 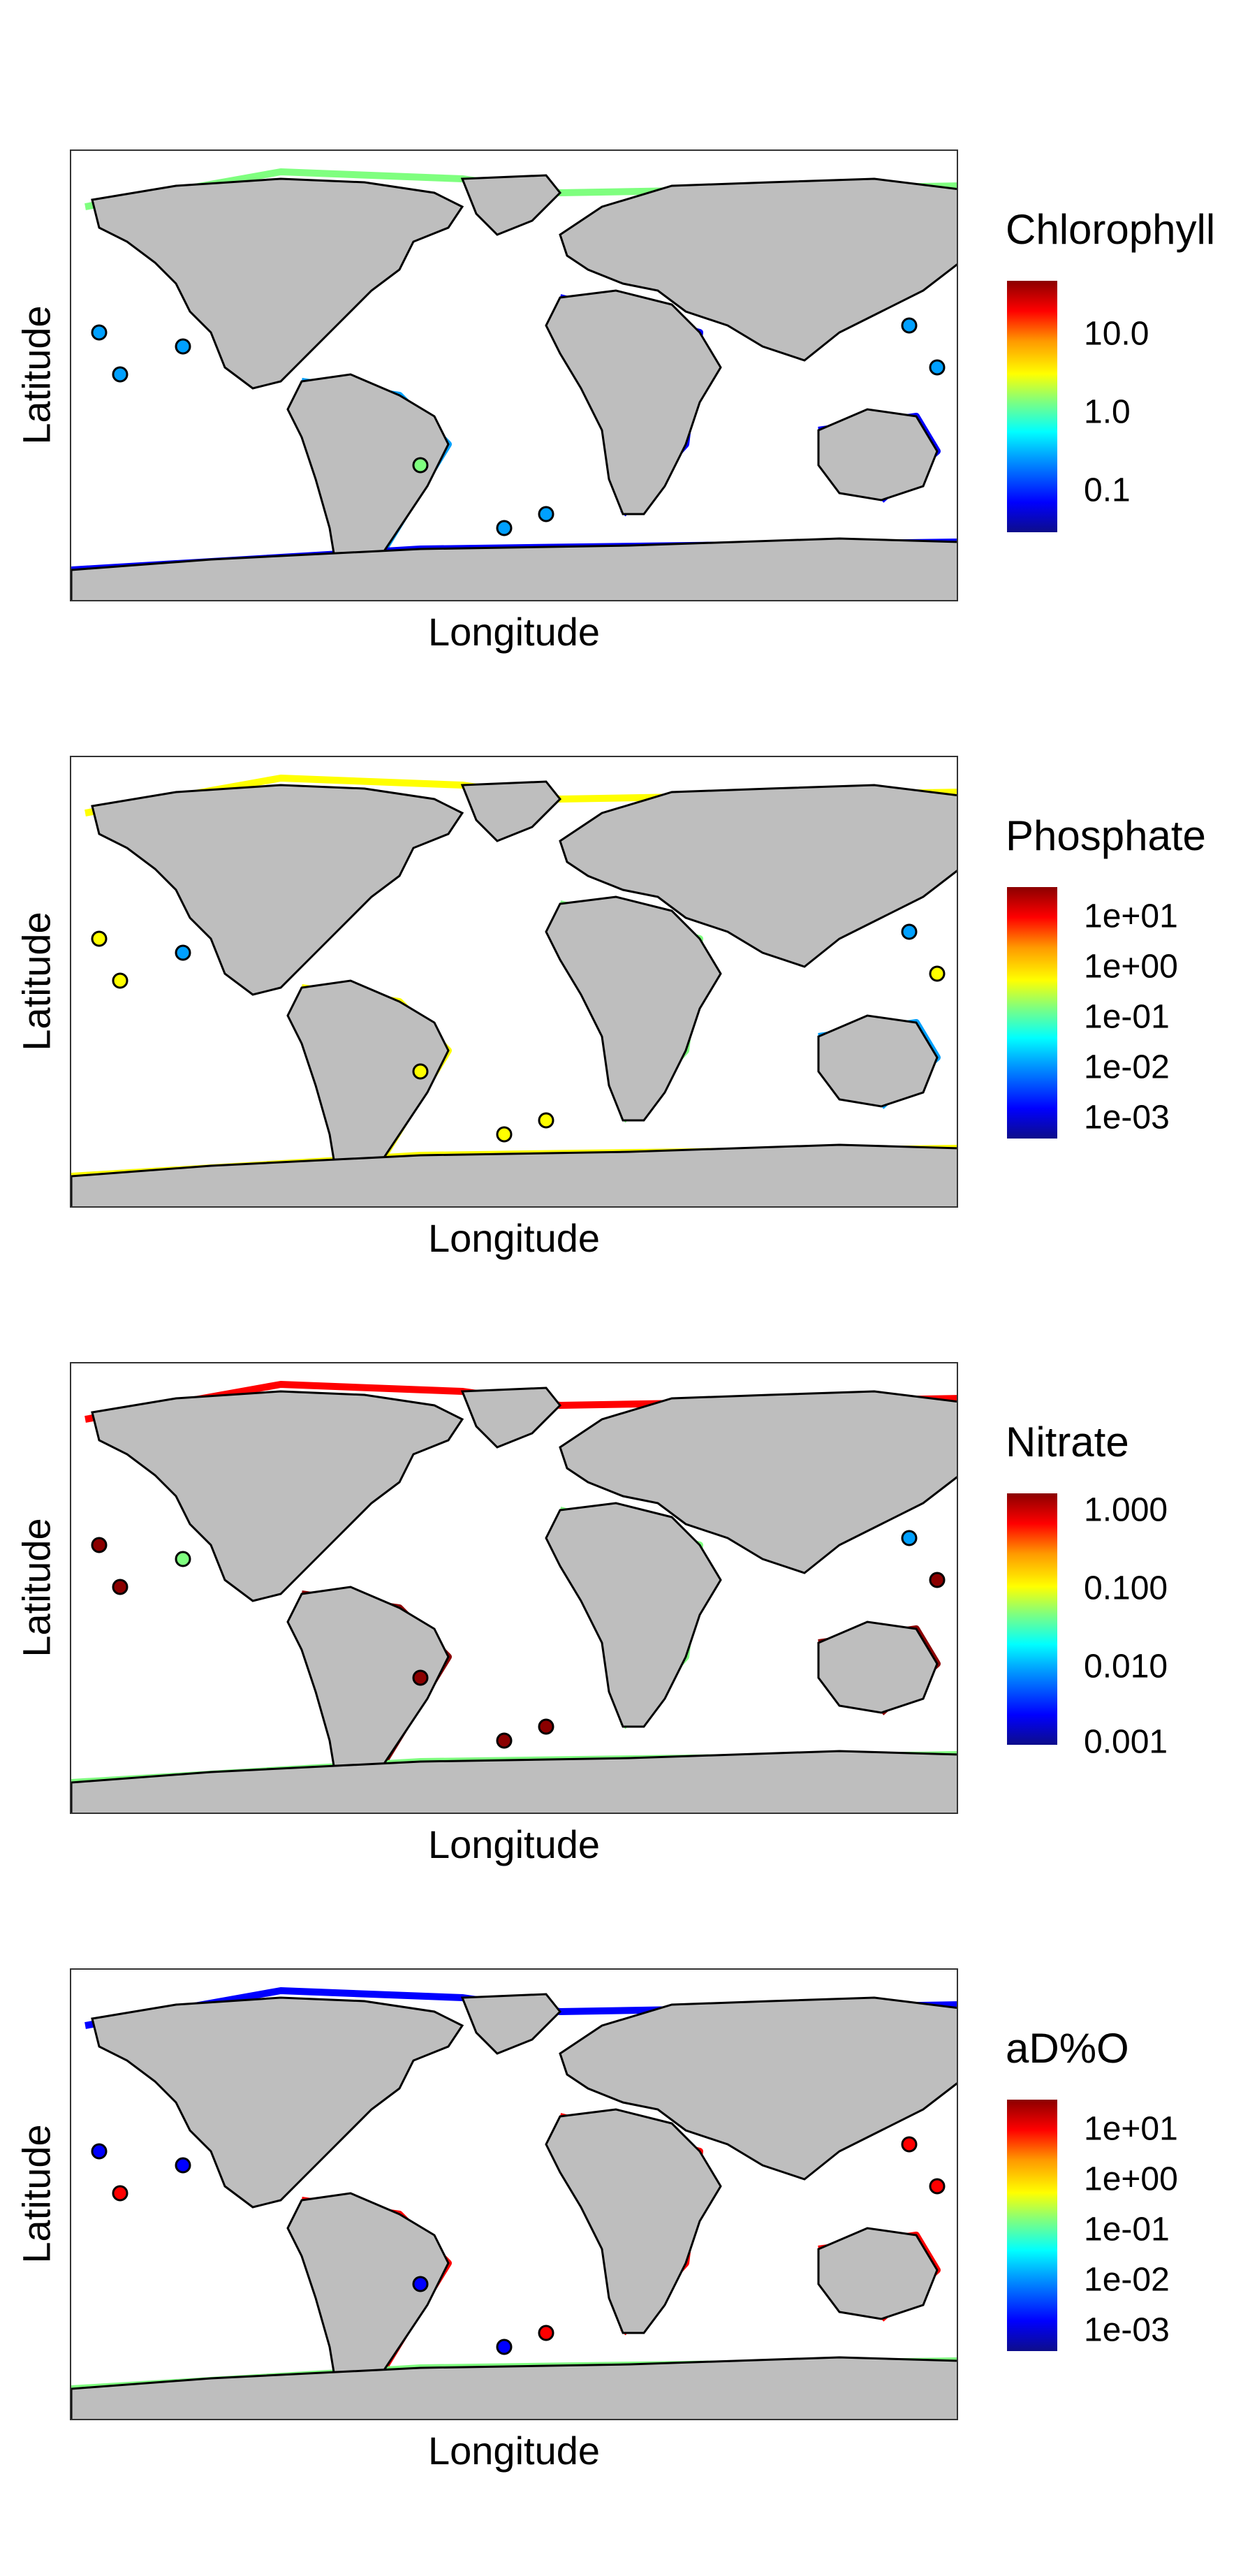 What do you see at coordinates (1111, 229) in the screenshot?
I see `legend-title: Chlorophyll` at bounding box center [1111, 229].